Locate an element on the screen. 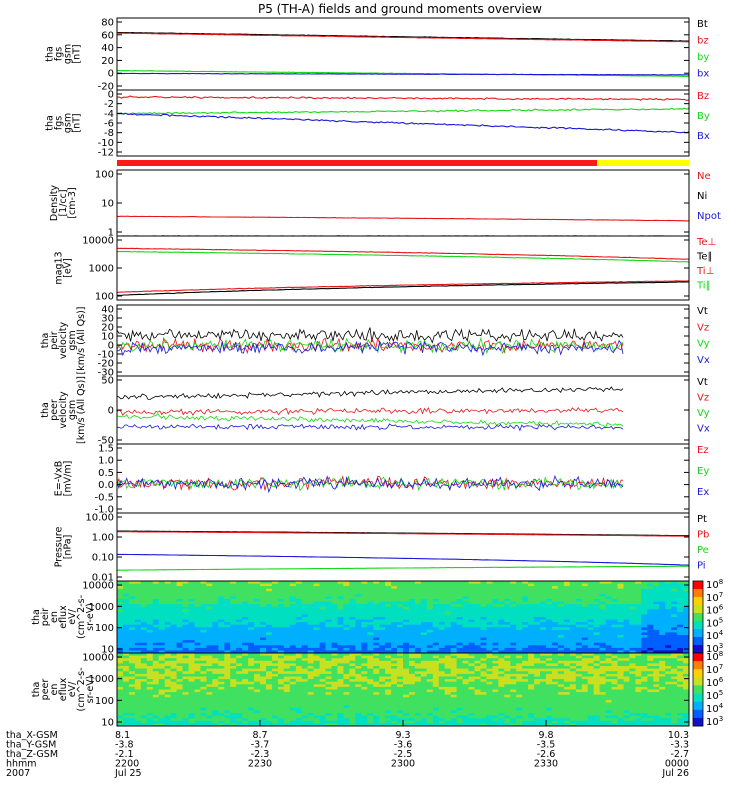 The image size is (750, 800). frame-p3 is located at coordinates (403, 203).